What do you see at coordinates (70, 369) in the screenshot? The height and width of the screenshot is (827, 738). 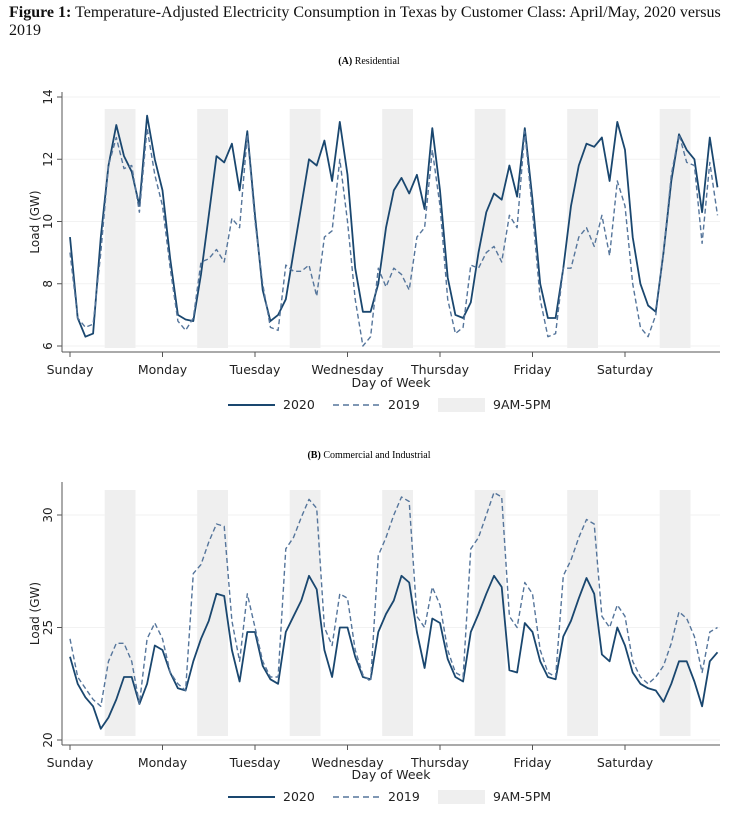 I see `panel-a-x-tick-label: Sunday` at bounding box center [70, 369].